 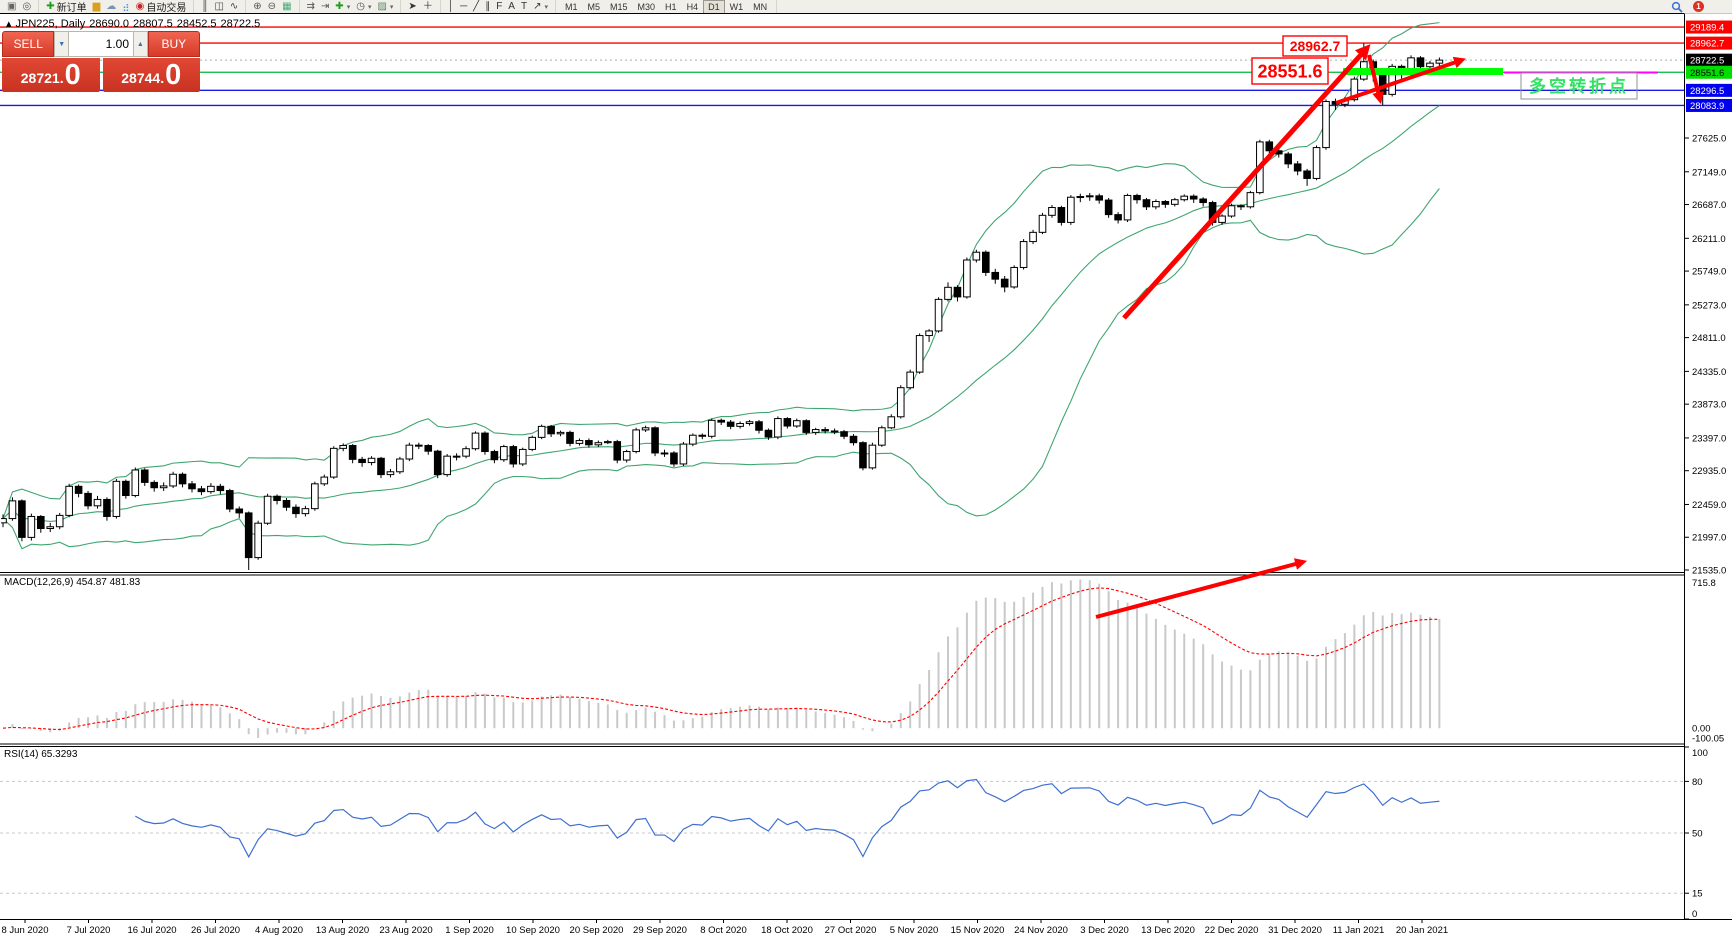 I want to click on toolbar-group: ⇉ ⇥ ✚ ▾ ◷ ▾ ▨ ▾, so click(x=351, y=6).